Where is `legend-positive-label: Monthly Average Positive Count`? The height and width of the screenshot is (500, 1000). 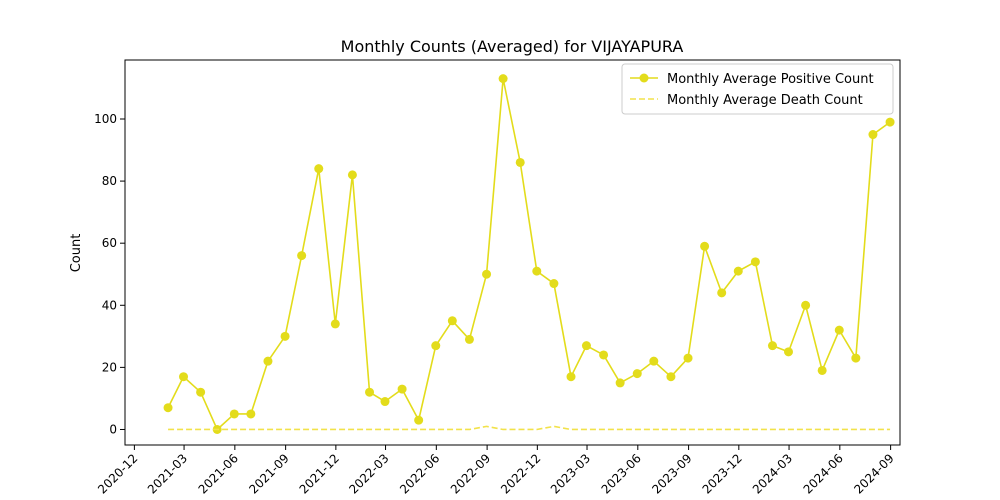 legend-positive-label: Monthly Average Positive Count is located at coordinates (770, 79).